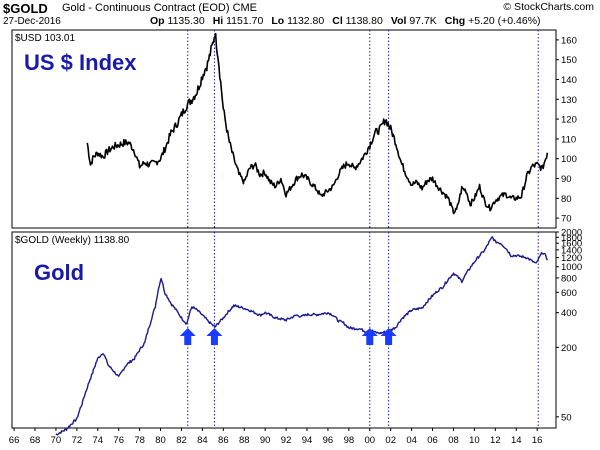 The image size is (600, 450). What do you see at coordinates (244, 440) in the screenshot?
I see `xtick-label: 88` at bounding box center [244, 440].